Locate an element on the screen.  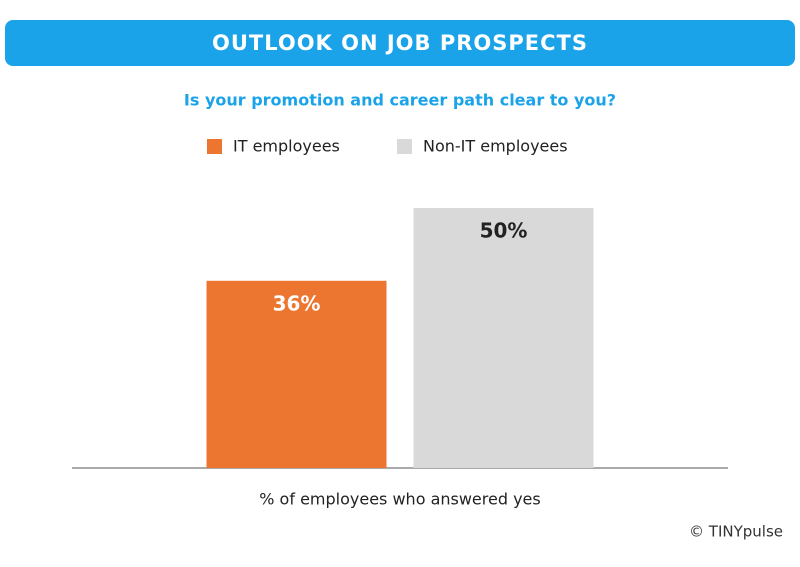
data-label: 36% is located at coordinates (297, 303).